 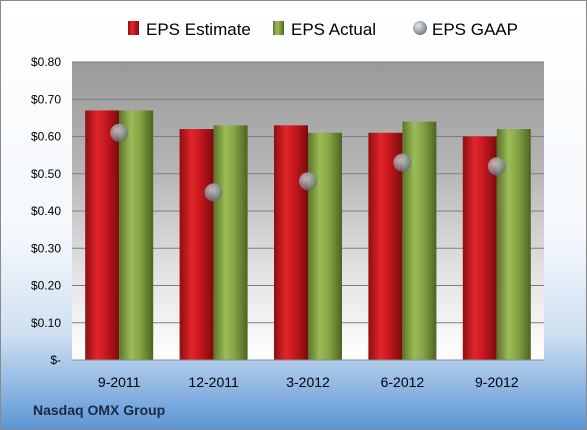 I want to click on legend: EPS Estimate EPS Actual EPS GAAP, so click(x=323, y=29).